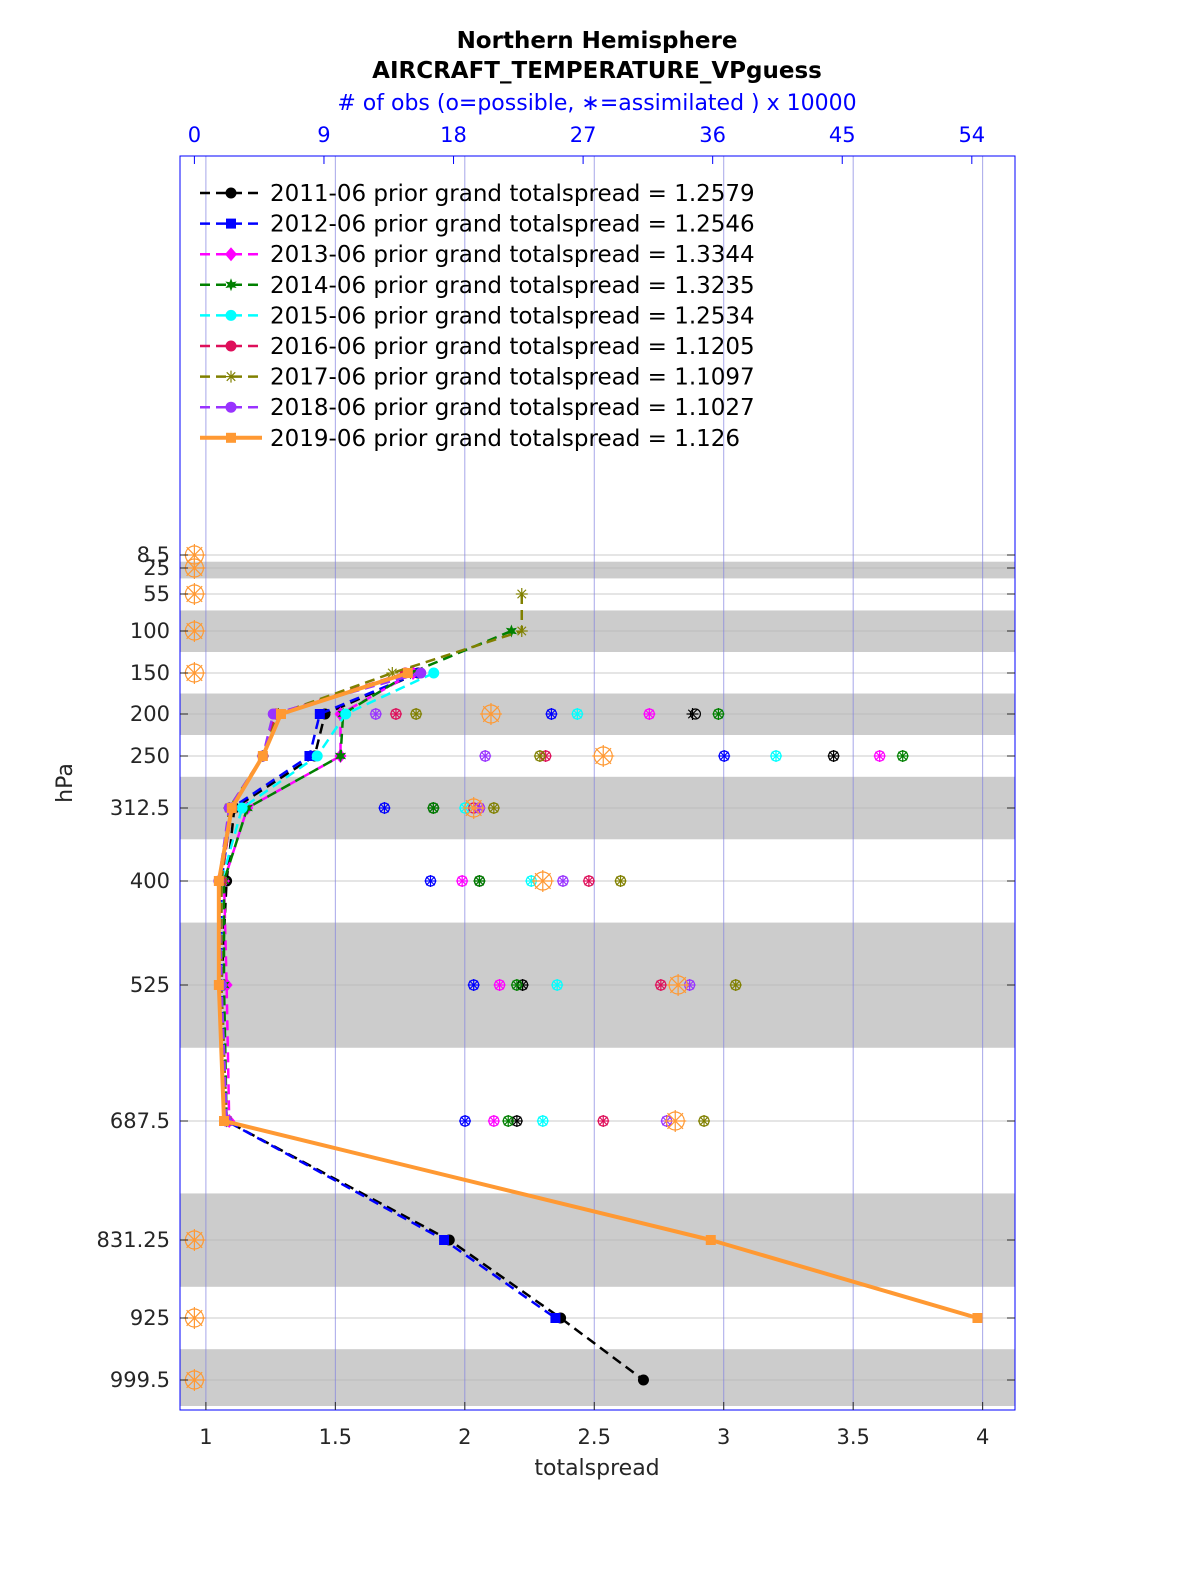 This screenshot has height=1575, width=1200. Describe the element at coordinates (156, 594) in the screenshot. I see `y-tick-label: 55` at that location.